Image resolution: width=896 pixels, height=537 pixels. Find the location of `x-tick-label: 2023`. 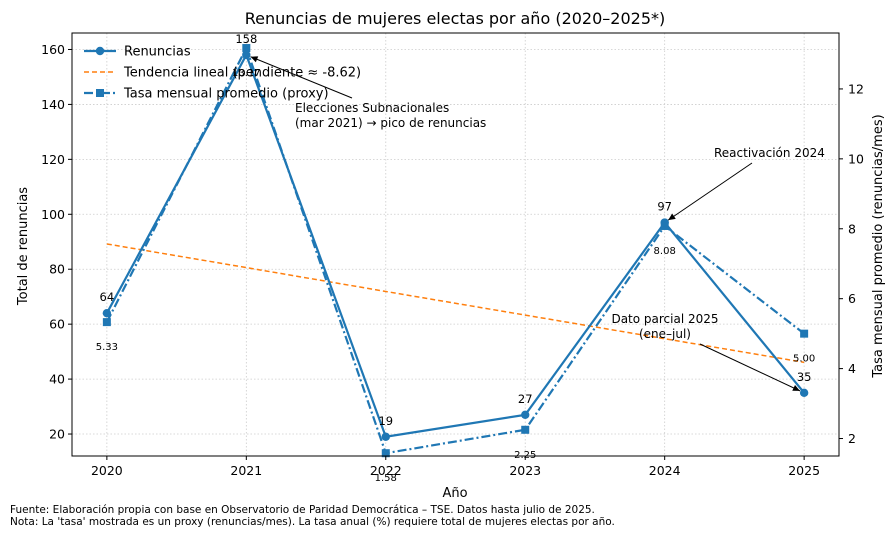

x-tick-label: 2023 is located at coordinates (525, 470).